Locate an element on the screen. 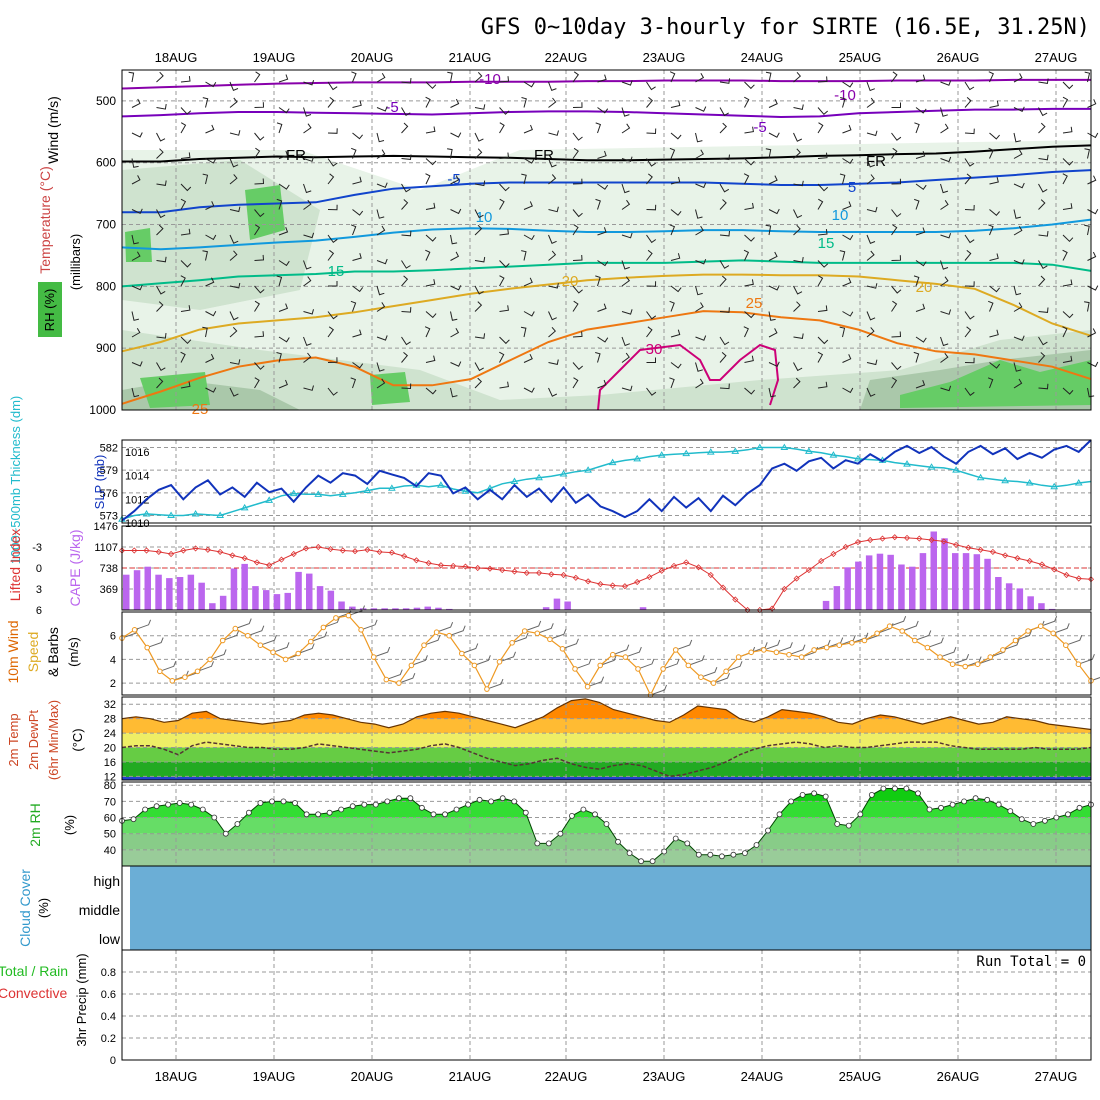 The image size is (1100, 1100). date-label-bottom: 18AUG is located at coordinates (176, 1076).